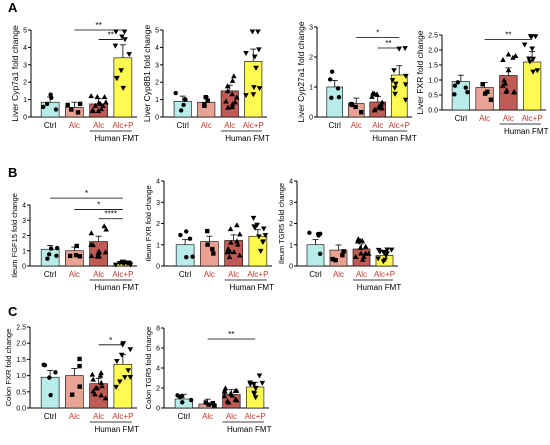 This screenshot has height=445, width=550. Describe the element at coordinates (14, 235) in the screenshot. I see `y-axis-label: Ileum FGF15 fold change` at that location.